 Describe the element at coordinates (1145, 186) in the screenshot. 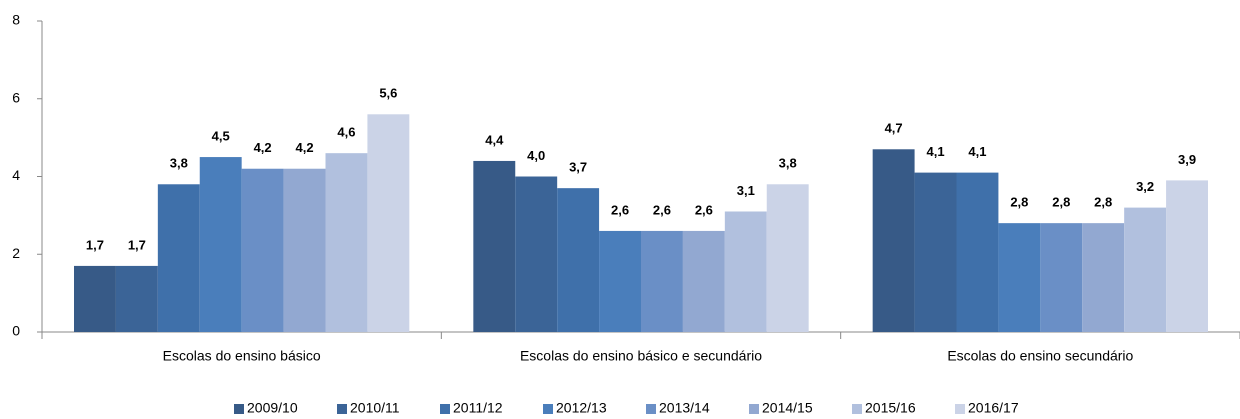

I see `value-label: 3,2` at that location.